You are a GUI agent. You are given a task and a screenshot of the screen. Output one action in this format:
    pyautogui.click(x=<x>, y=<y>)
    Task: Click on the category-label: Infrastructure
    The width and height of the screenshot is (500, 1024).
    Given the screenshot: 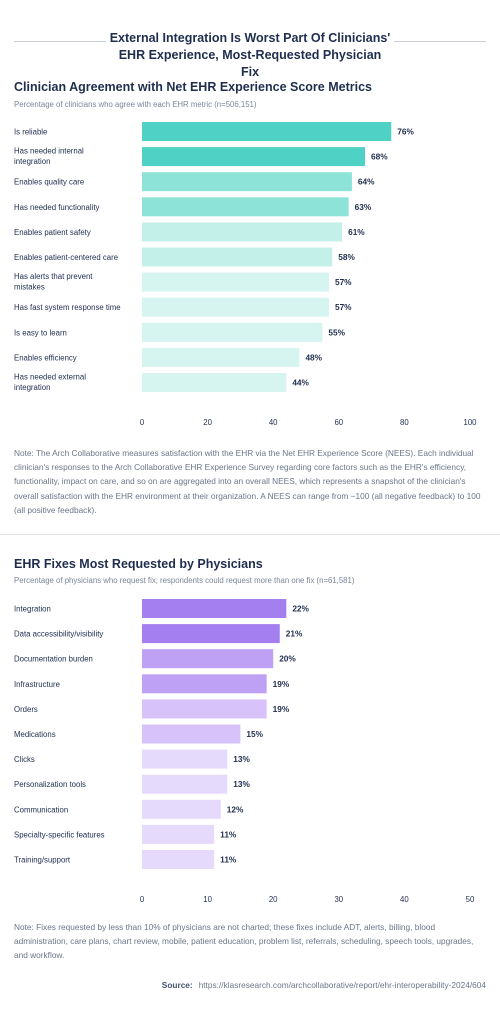 What is the action you would take?
    pyautogui.click(x=37, y=684)
    